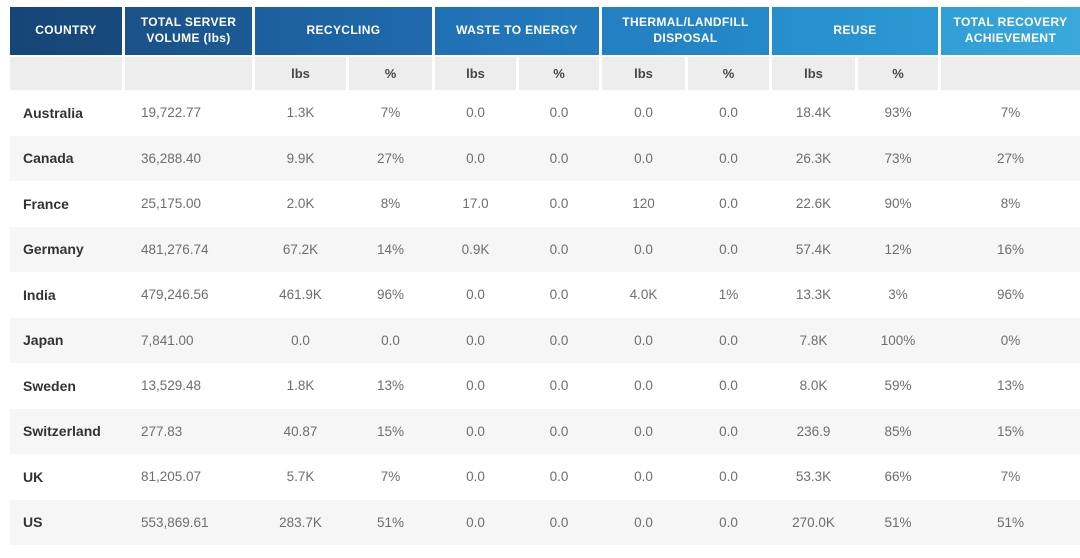 This screenshot has width=1080, height=558. What do you see at coordinates (1010, 431) in the screenshot?
I see `cell-total_recovery_achievement: 15%` at bounding box center [1010, 431].